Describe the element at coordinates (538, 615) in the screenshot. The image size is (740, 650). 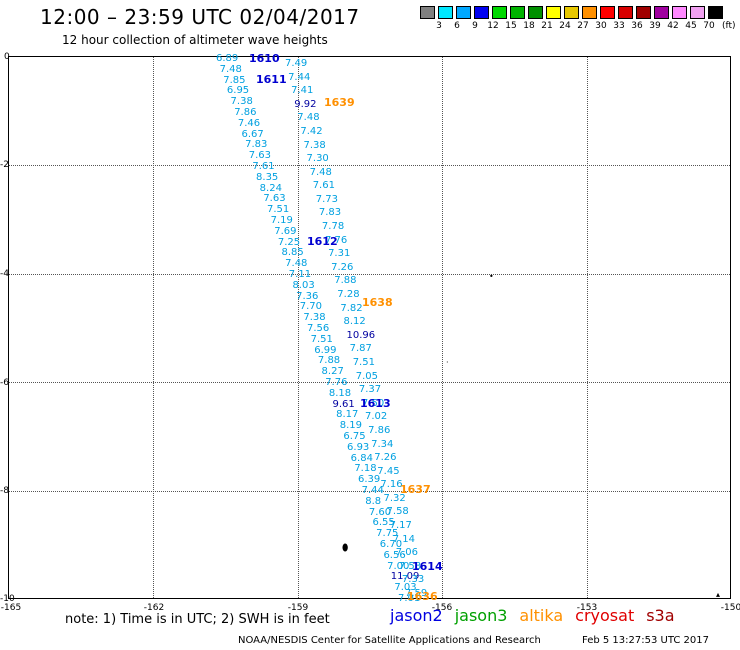
I see `satellite-legend: jason2 jason3 altika cryosat s3a` at that location.